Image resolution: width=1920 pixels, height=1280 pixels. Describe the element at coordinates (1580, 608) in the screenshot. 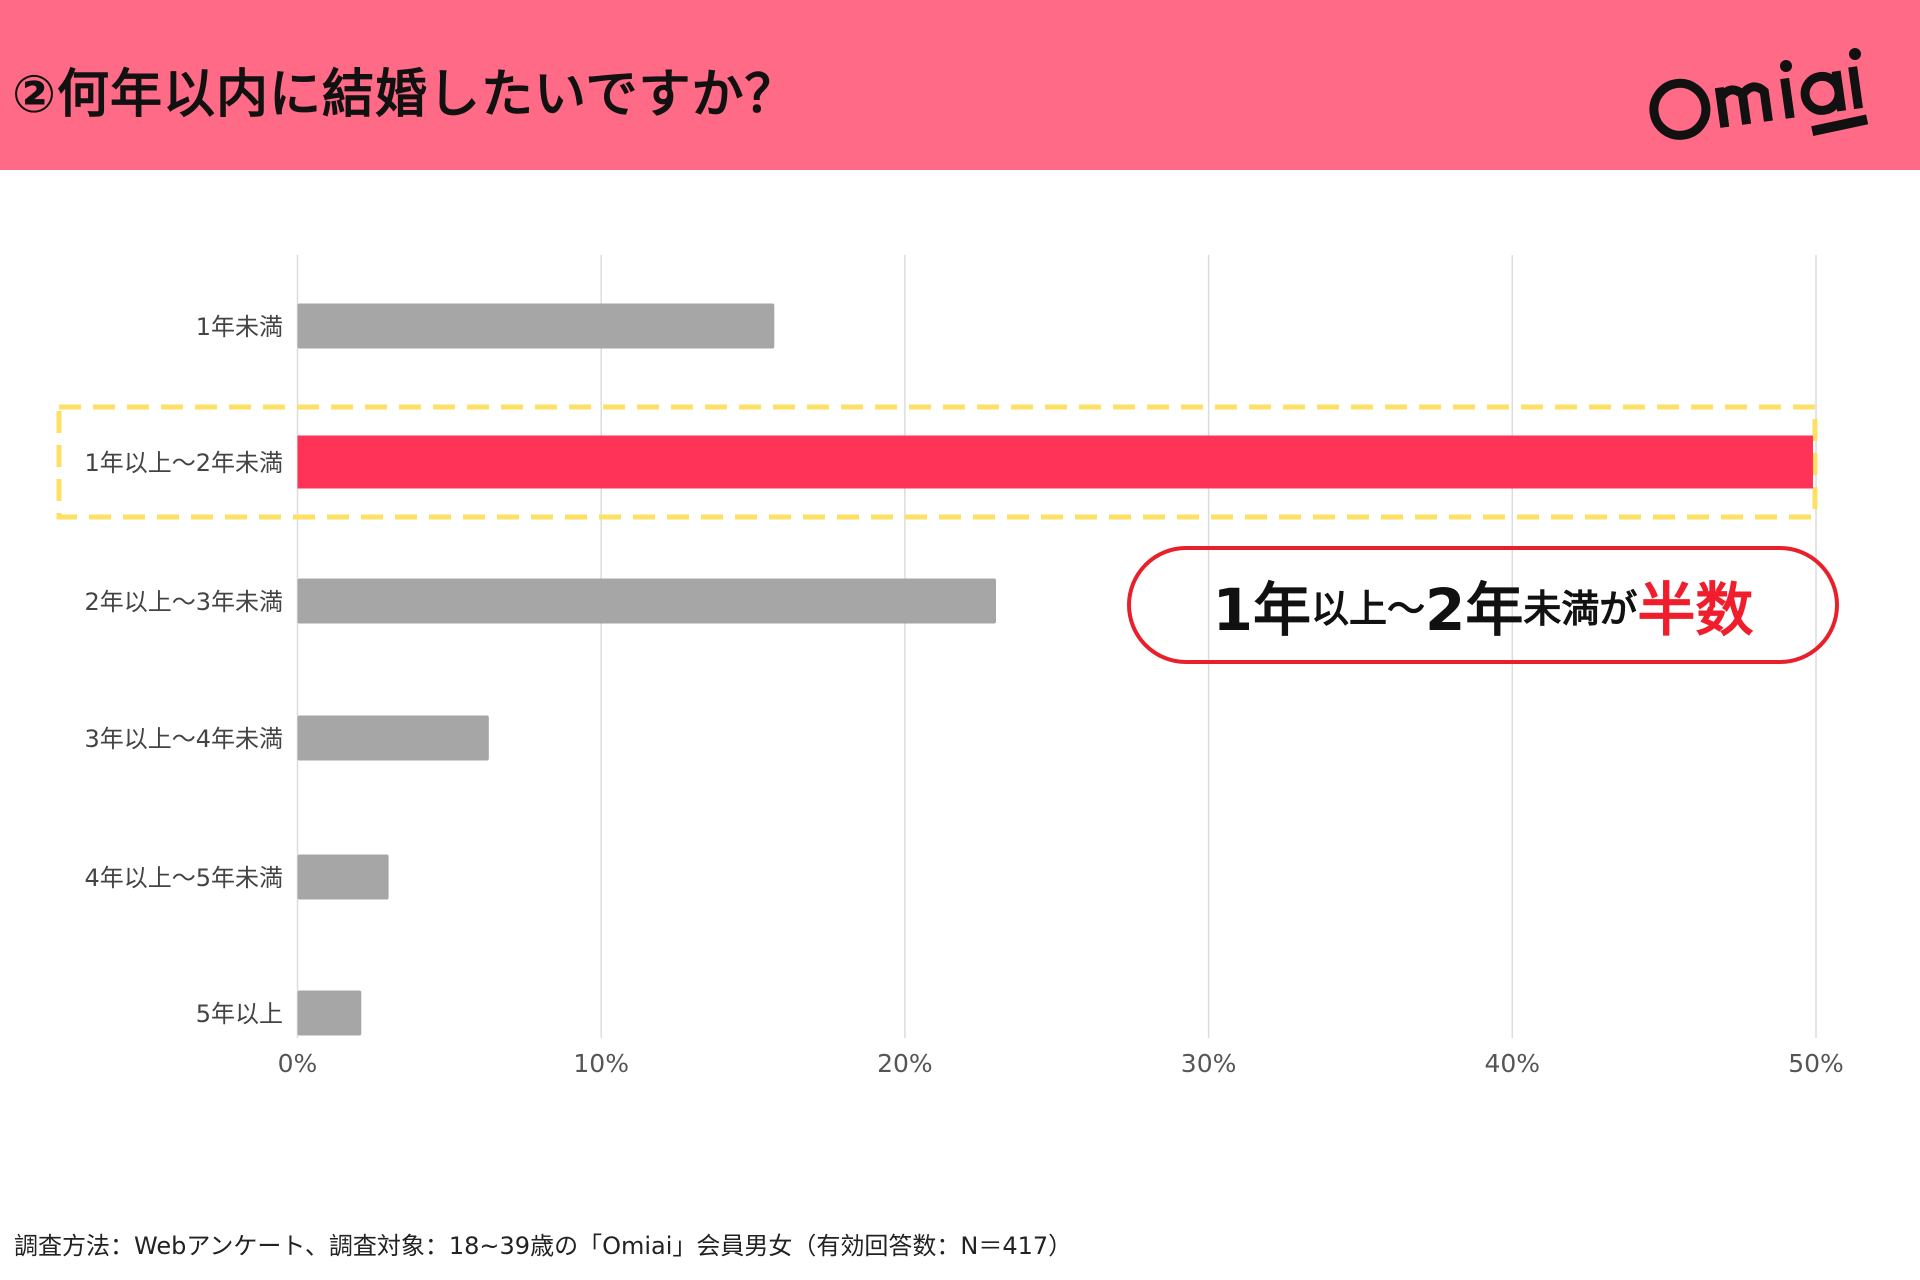

I see `callout-text-4: 未満が` at that location.